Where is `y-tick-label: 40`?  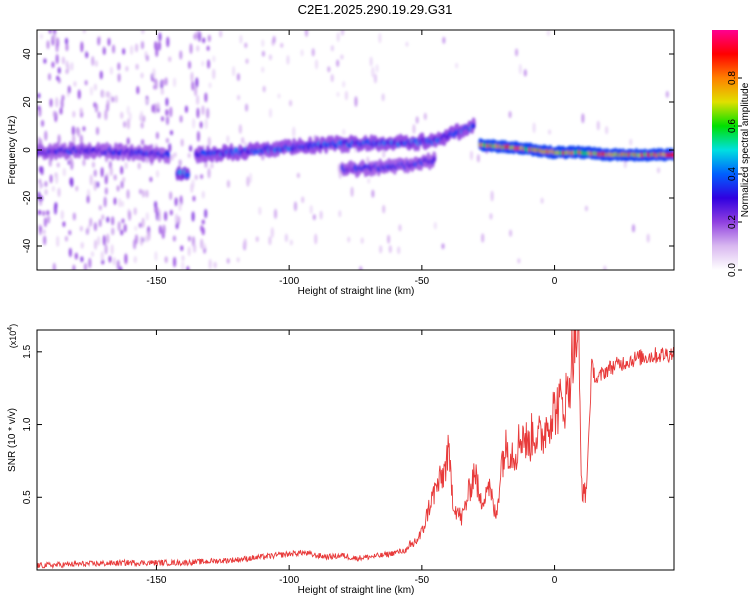 y-tick-label: 40 is located at coordinates (27, 54).